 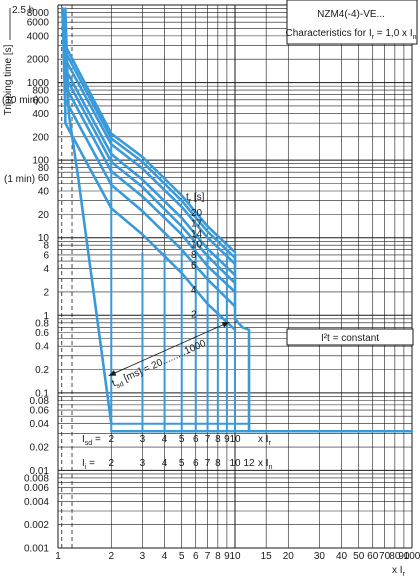 I want to click on y-tick-label: 0.08, so click(x=40, y=401).